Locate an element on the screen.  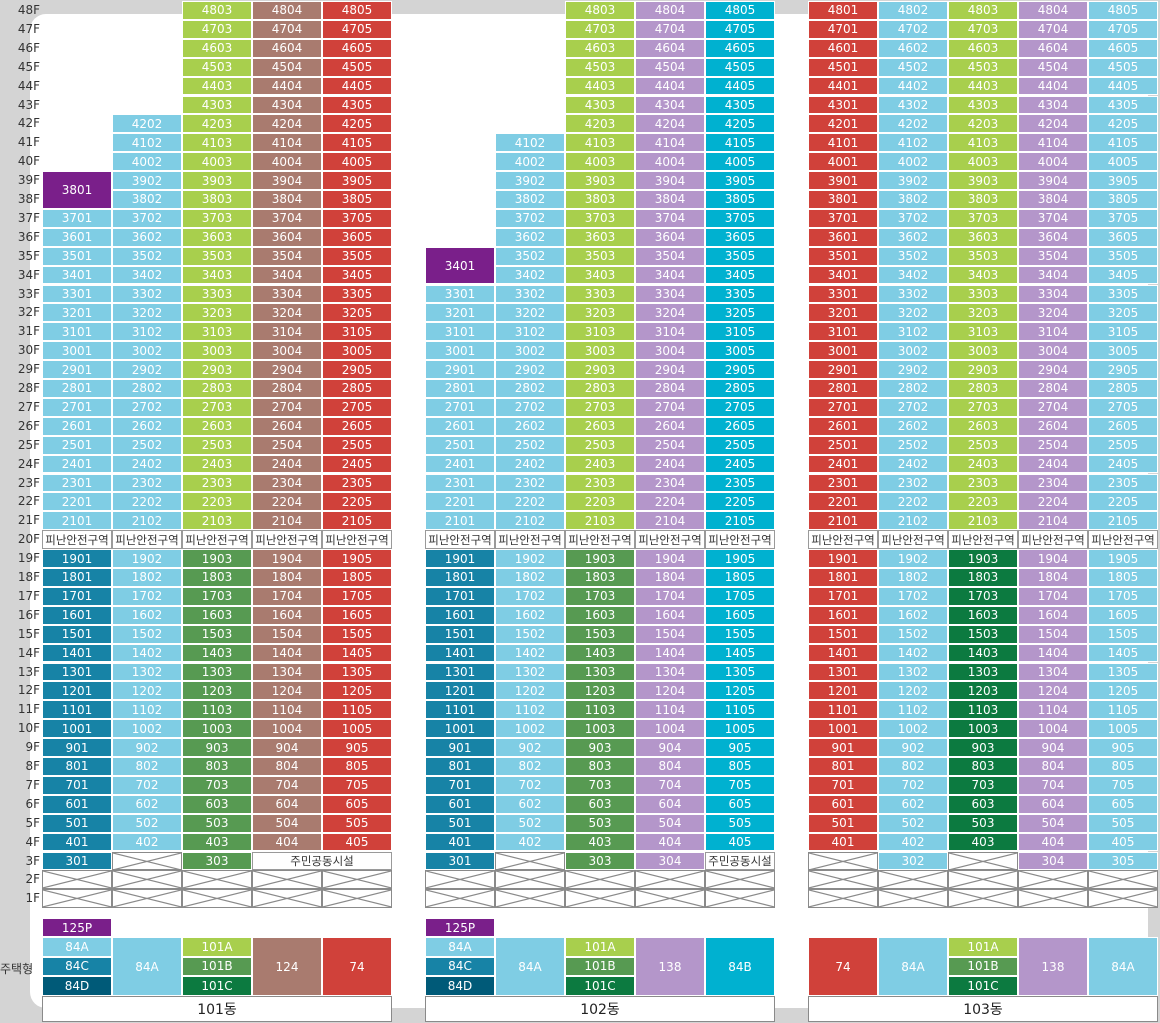
unit-cell: 4403 is located at coordinates (217, 86).